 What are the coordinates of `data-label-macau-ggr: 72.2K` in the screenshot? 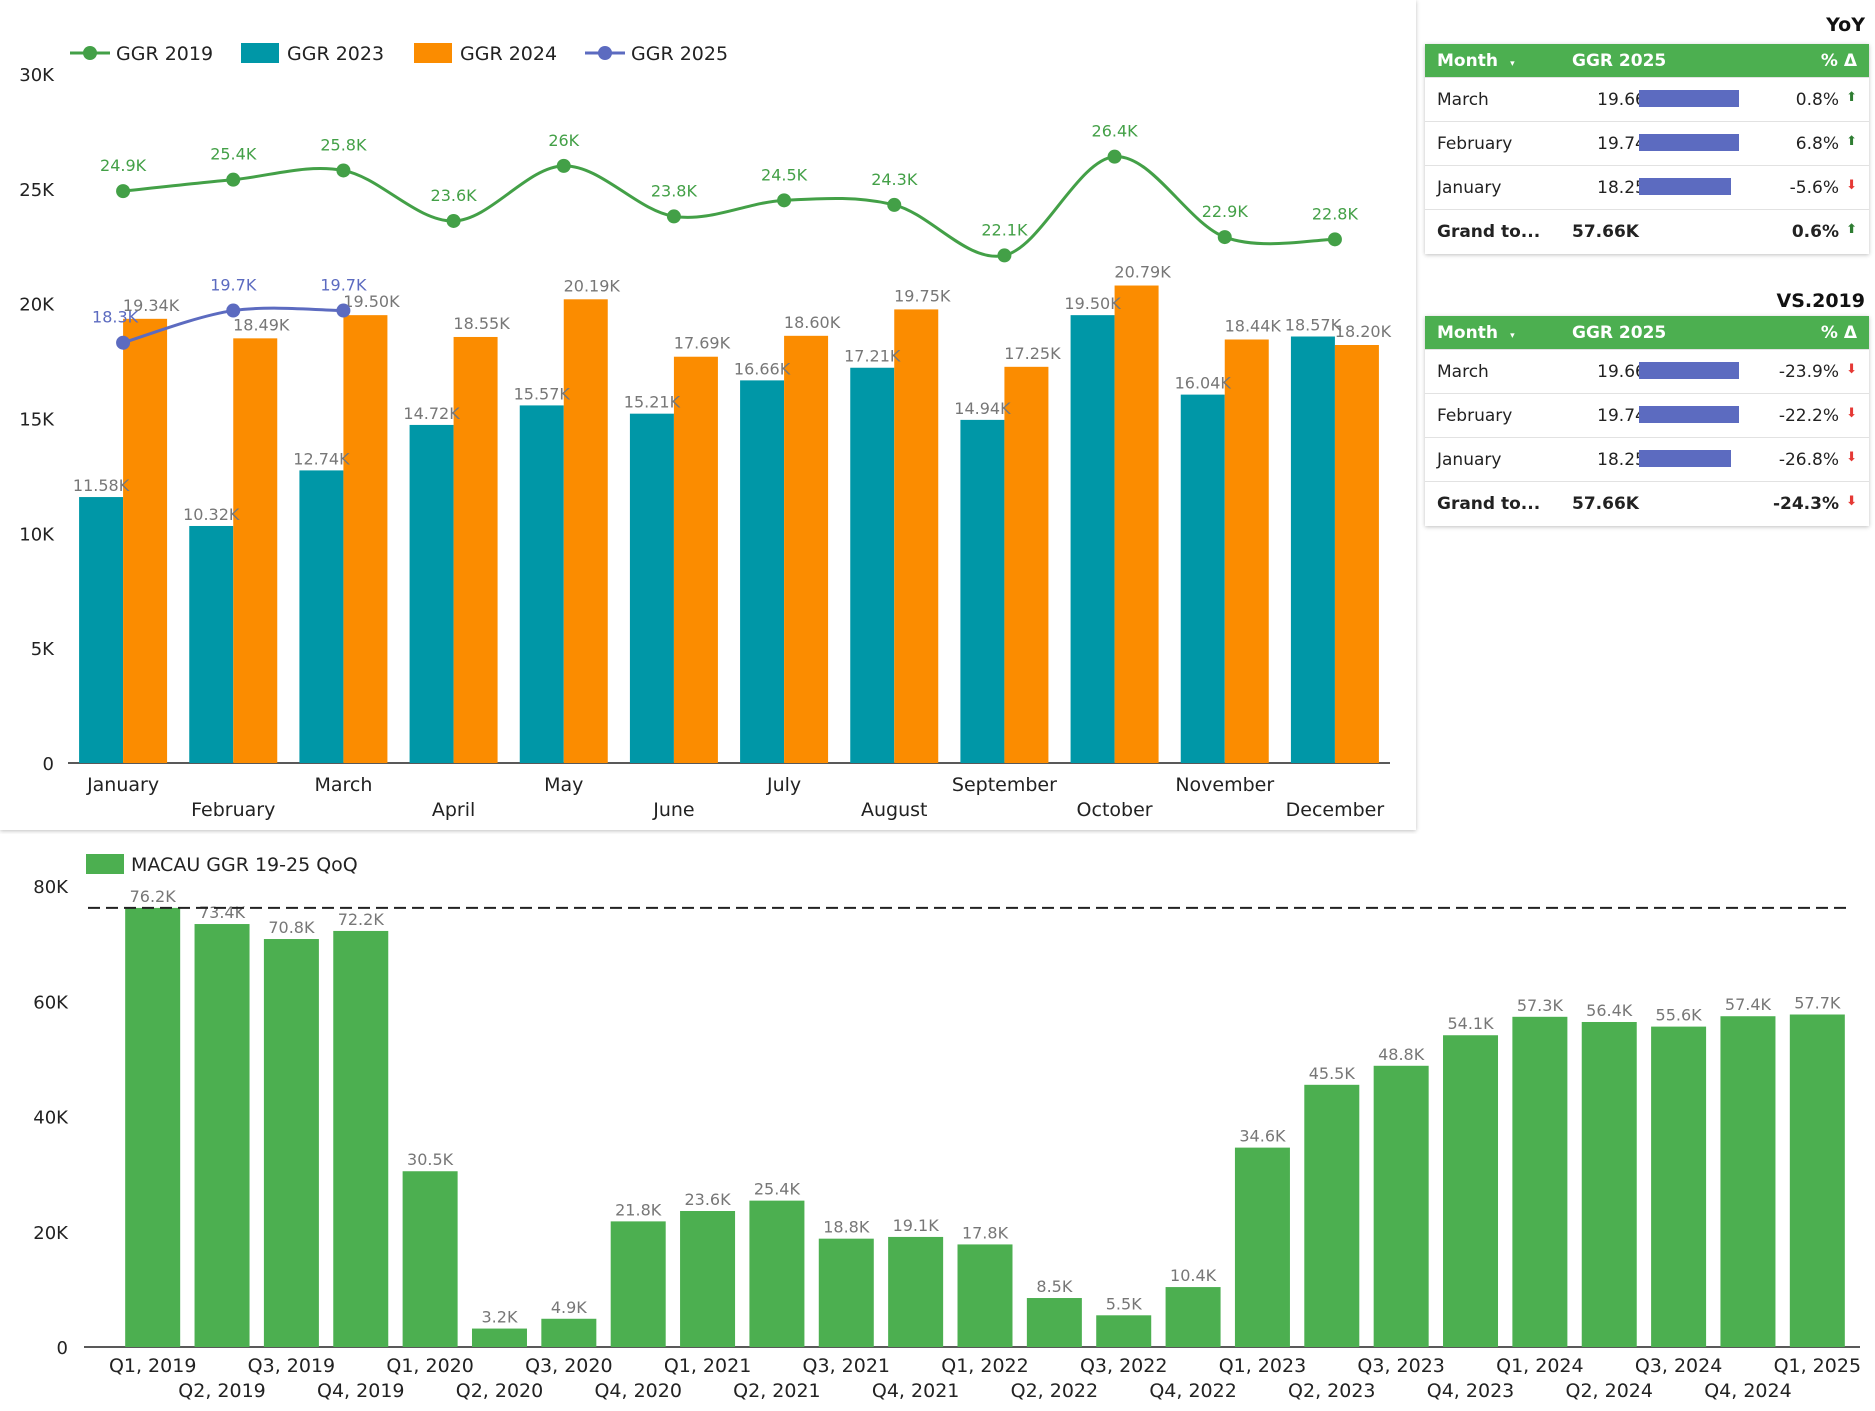 It's located at (361, 919).